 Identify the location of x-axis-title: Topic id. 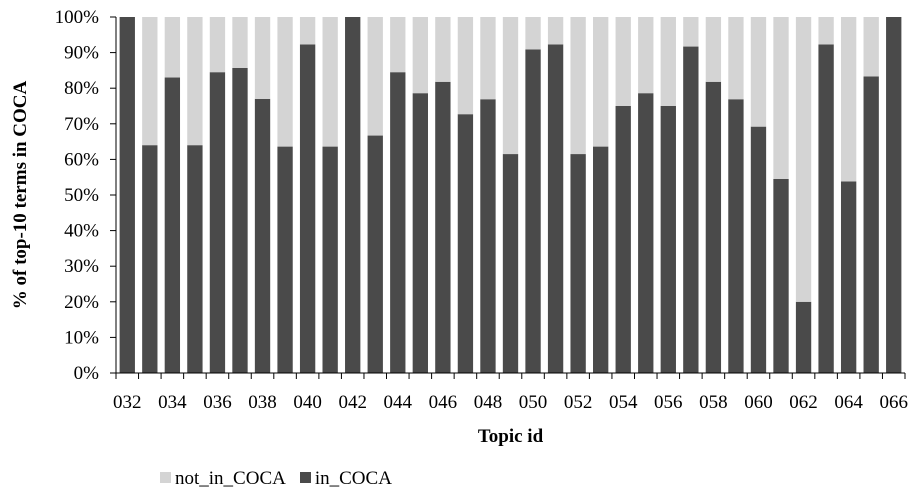
(511, 436).